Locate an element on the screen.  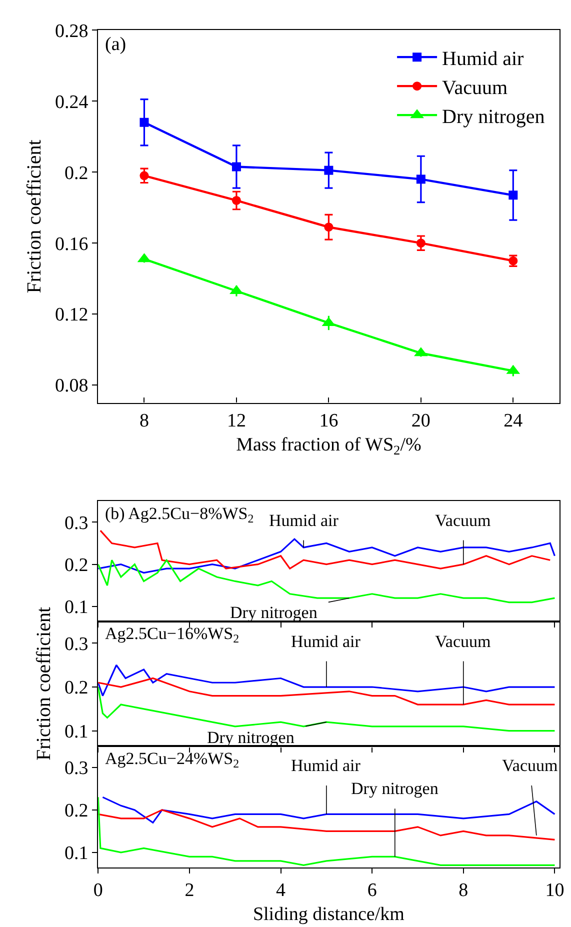
chart-title: (b) Ag2.5Cu−8%WS$_{2}$ is located at coordinates (179, 515).